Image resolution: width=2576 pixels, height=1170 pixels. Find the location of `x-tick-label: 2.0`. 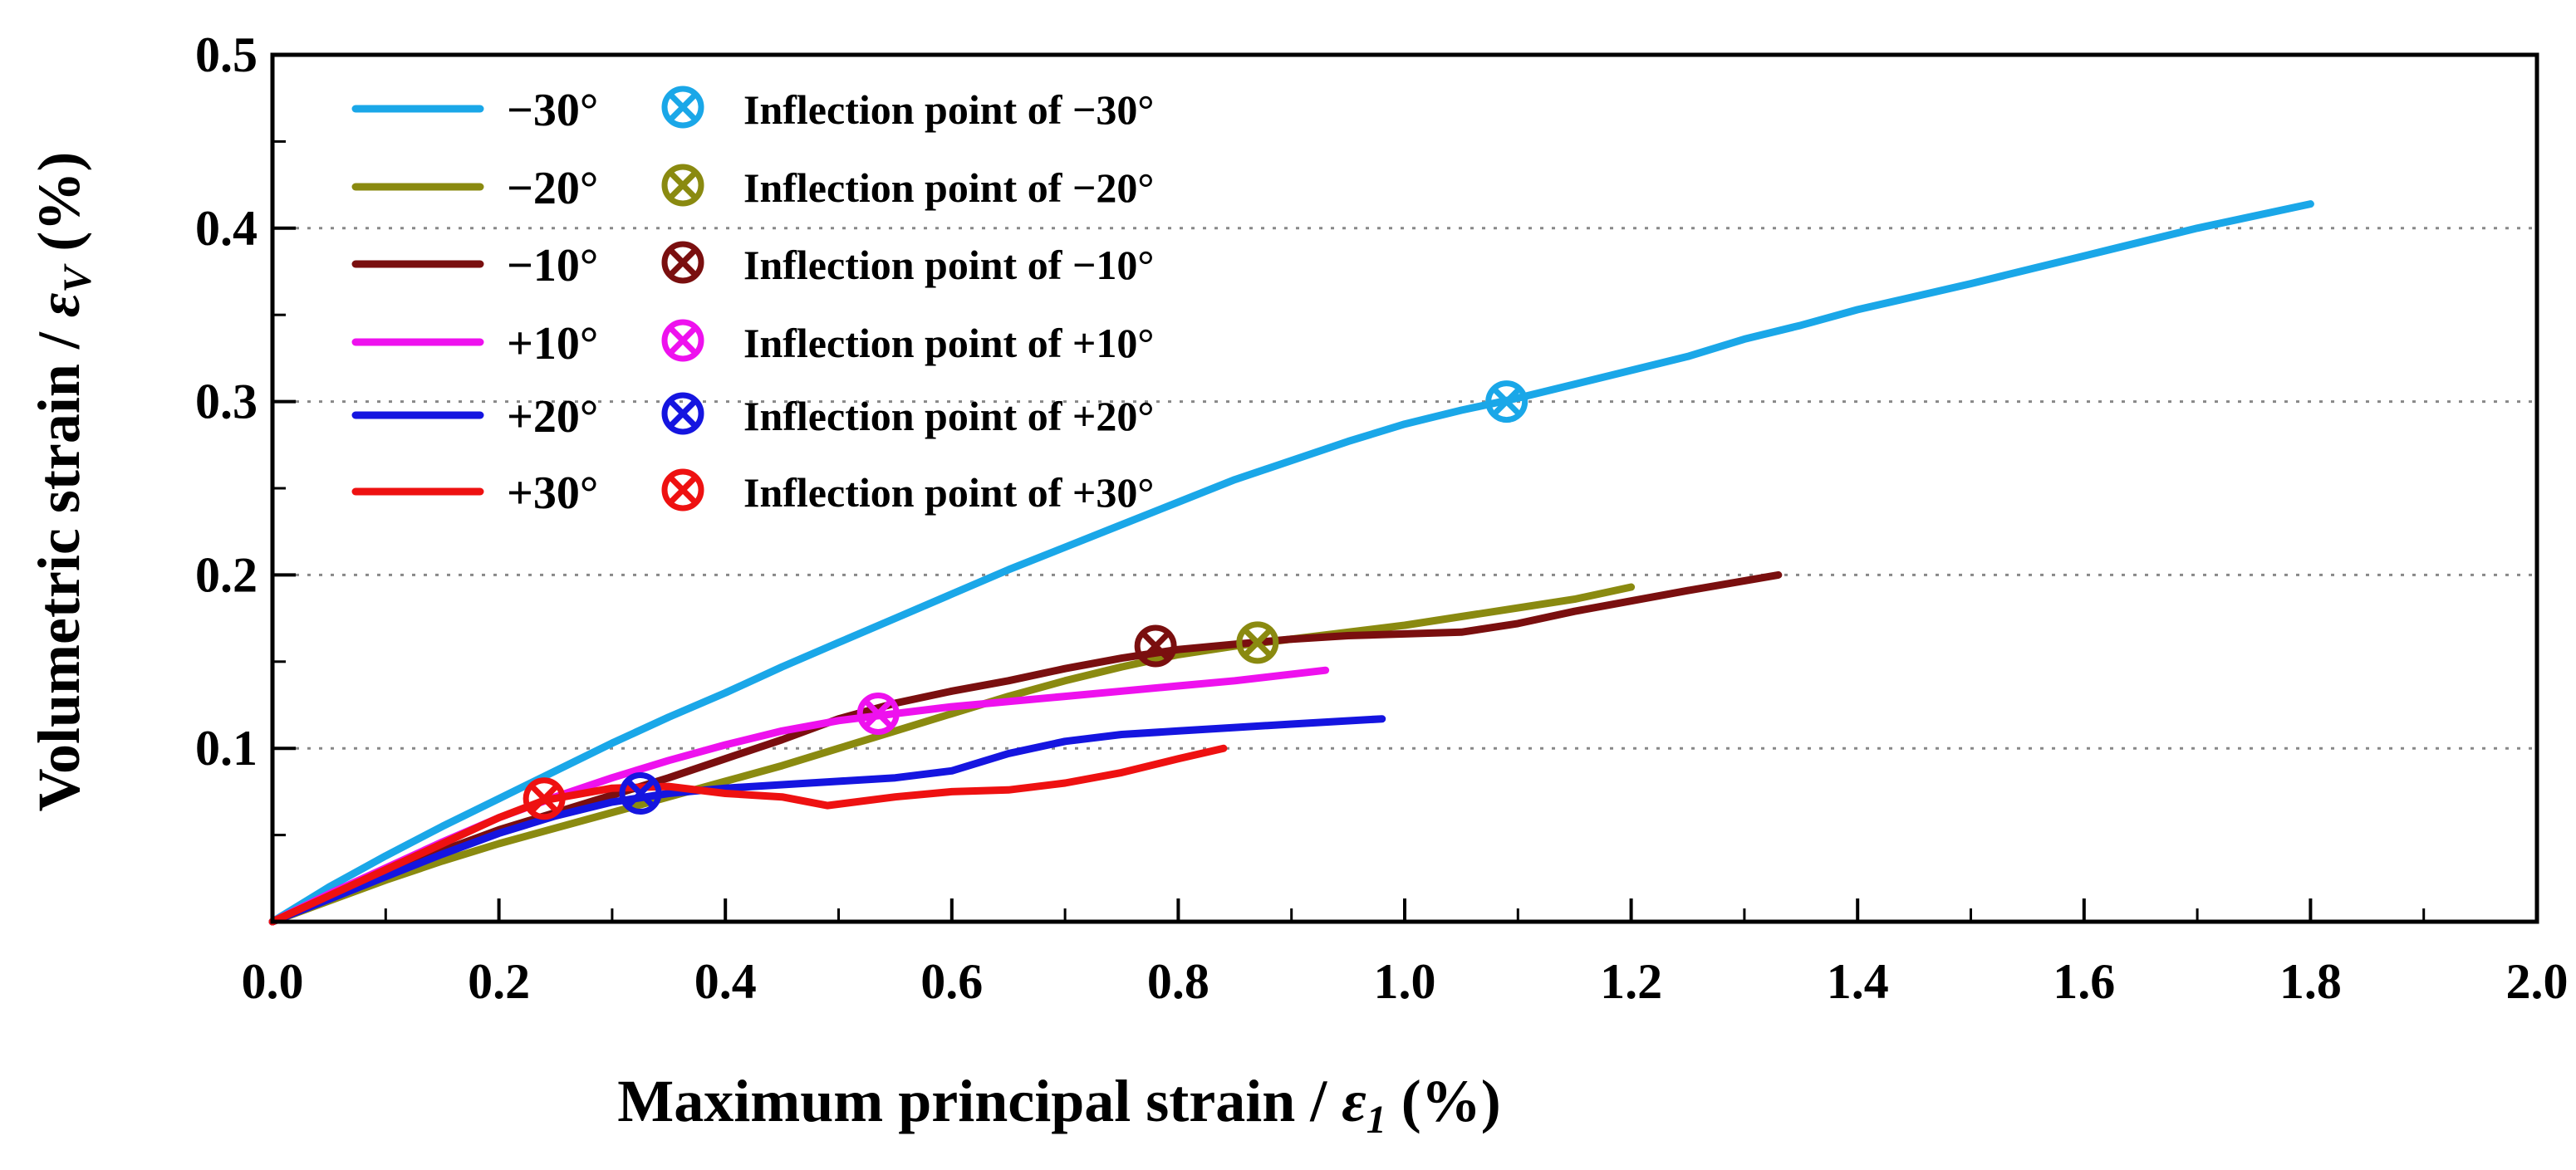

x-tick-label: 2.0 is located at coordinates (2537, 981).